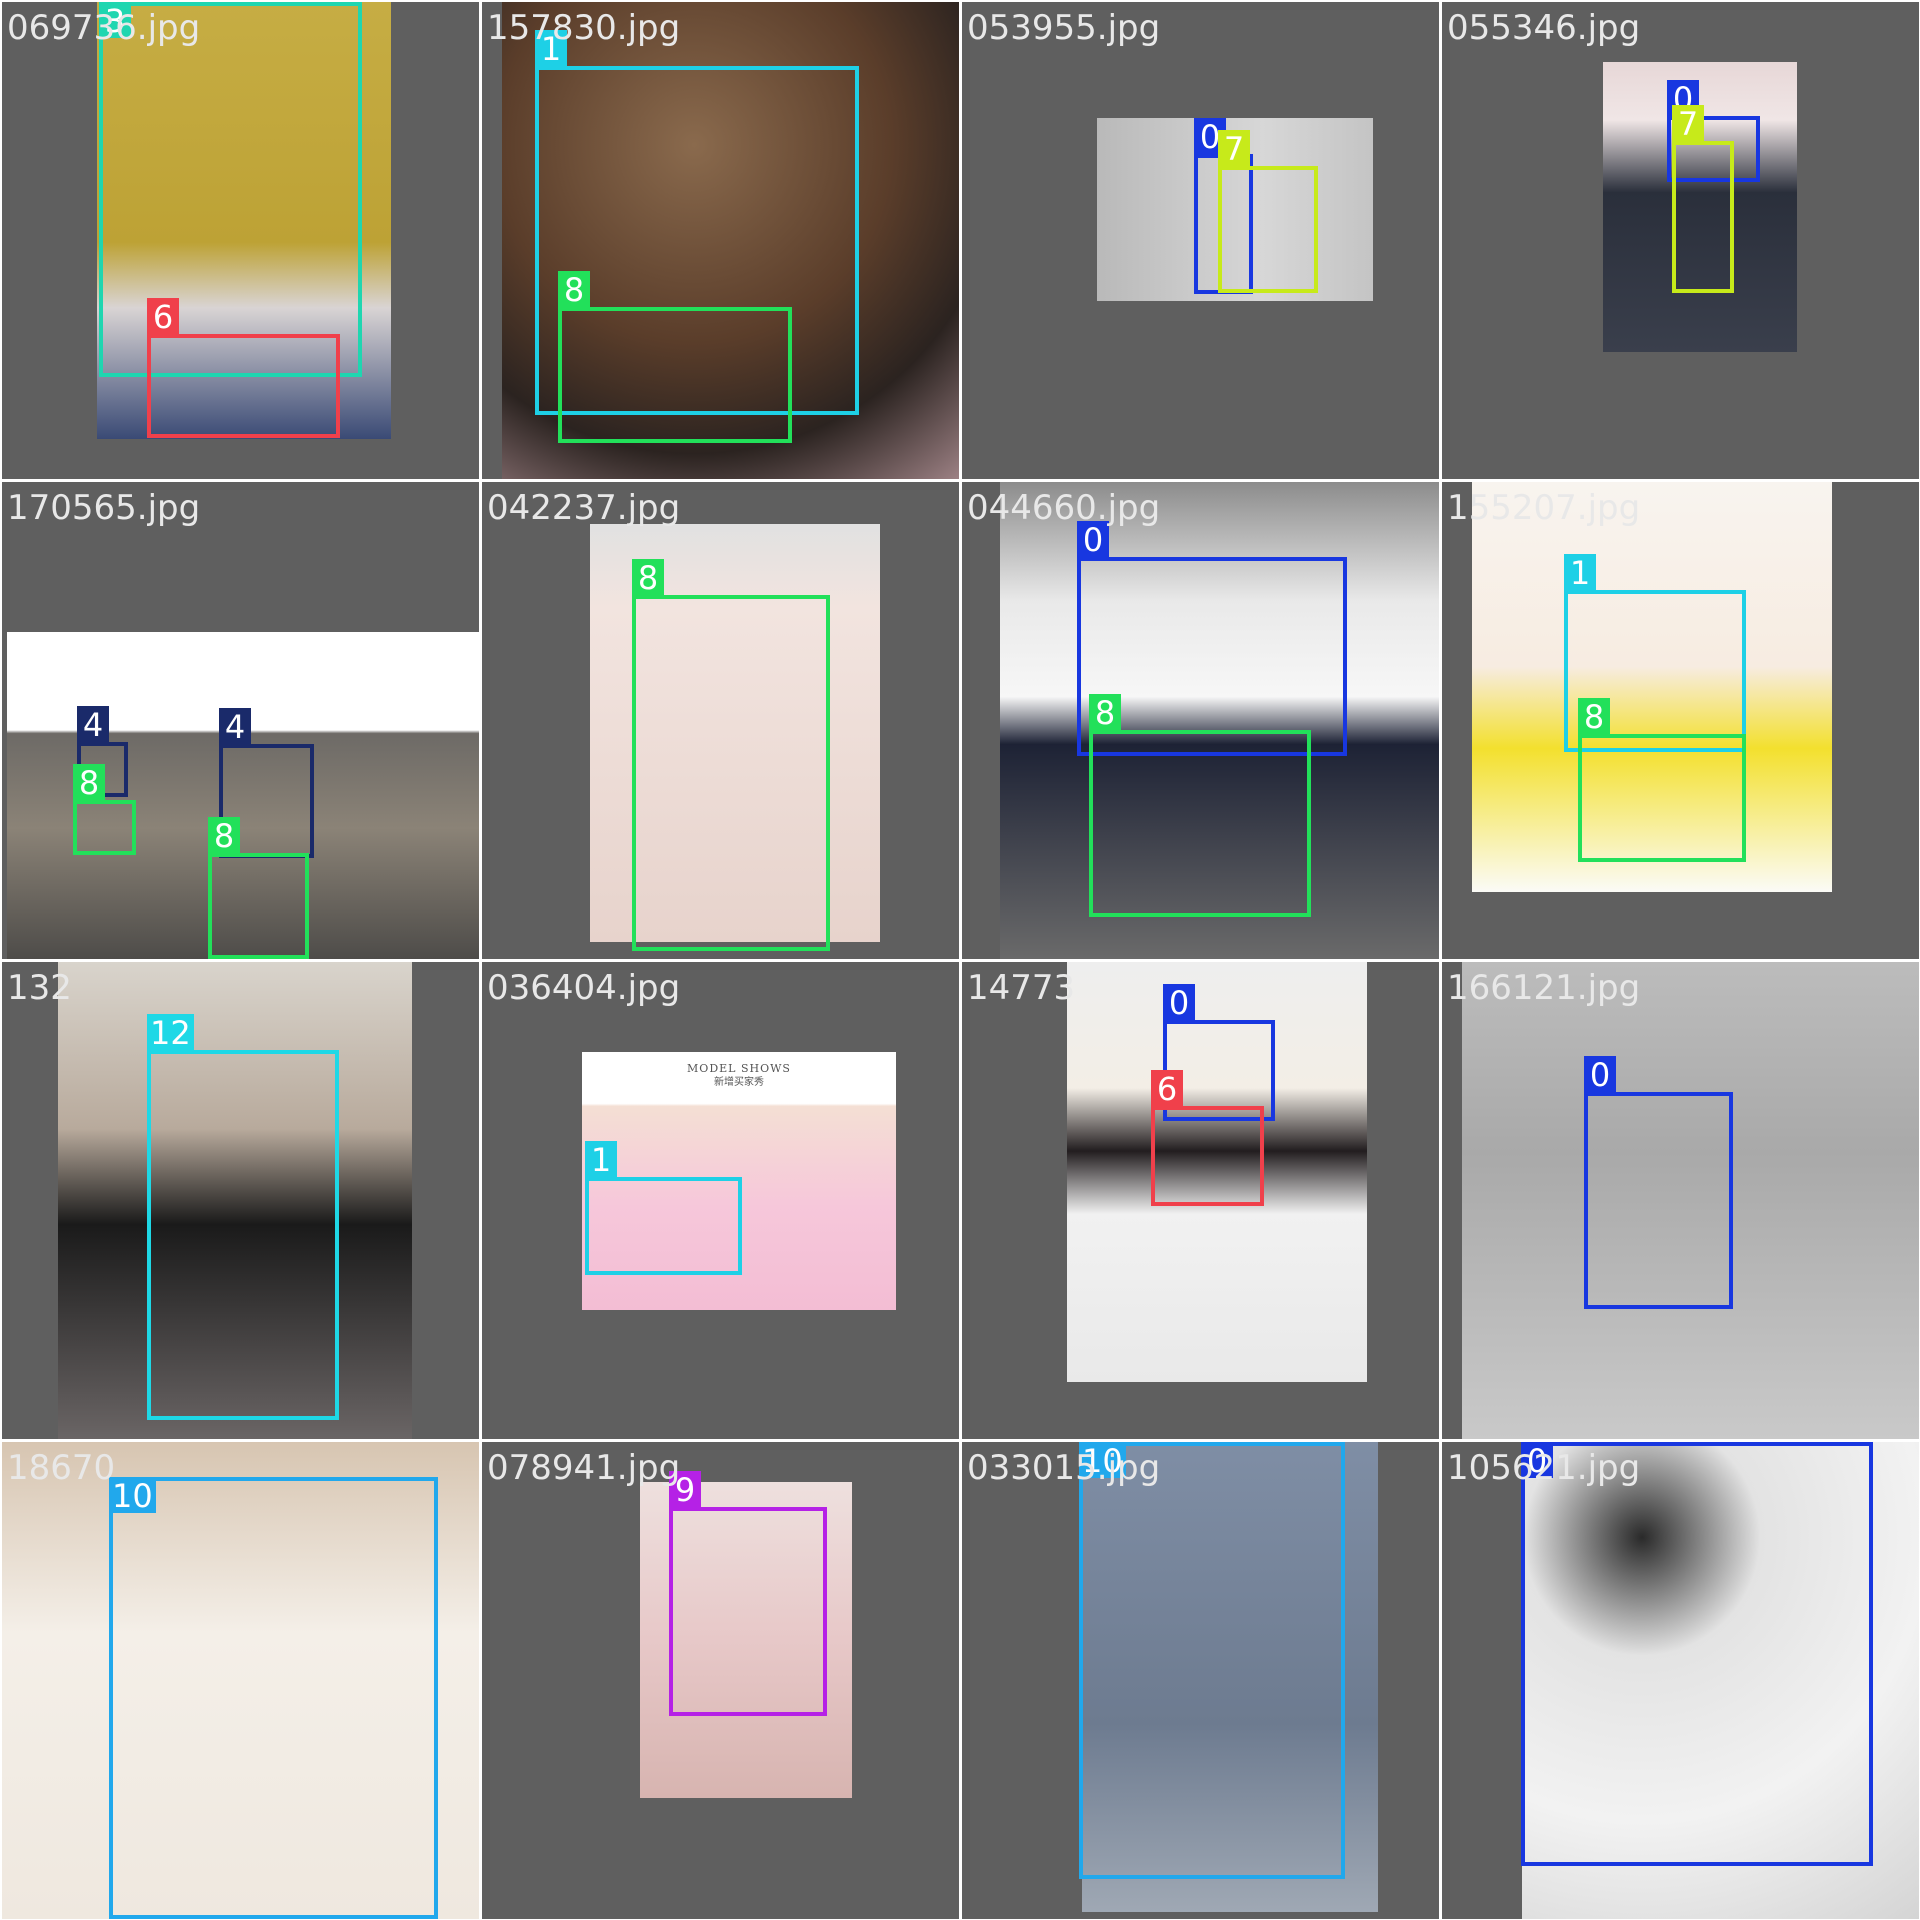  I want to click on bounding-box: 12, so click(243, 1217).